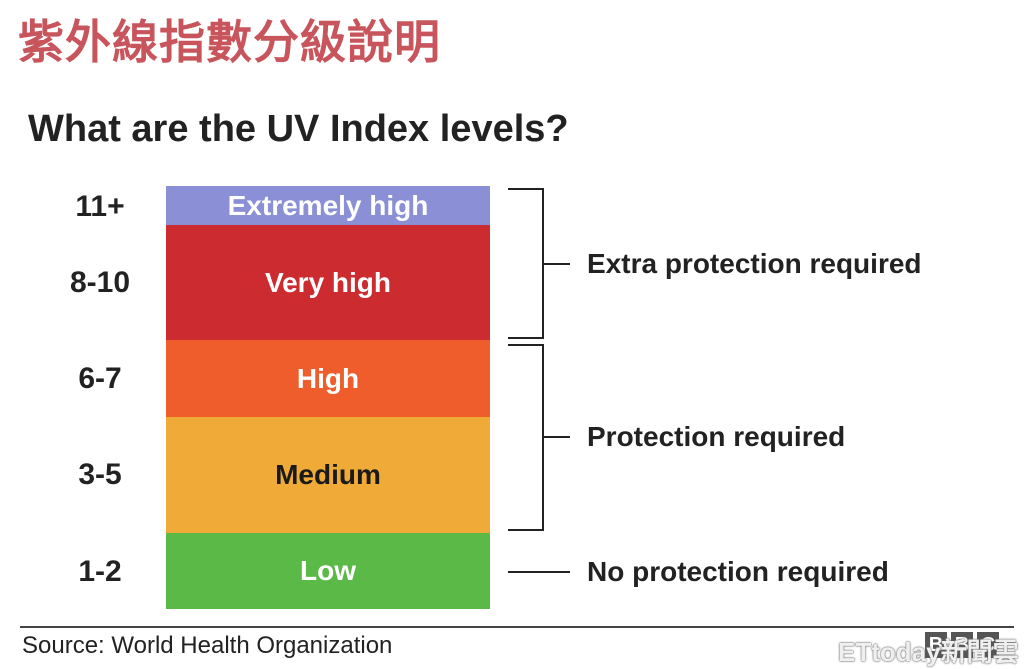 This screenshot has width=1024, height=669. Describe the element at coordinates (100, 378) in the screenshot. I see `range-label-high: 6-7` at that location.